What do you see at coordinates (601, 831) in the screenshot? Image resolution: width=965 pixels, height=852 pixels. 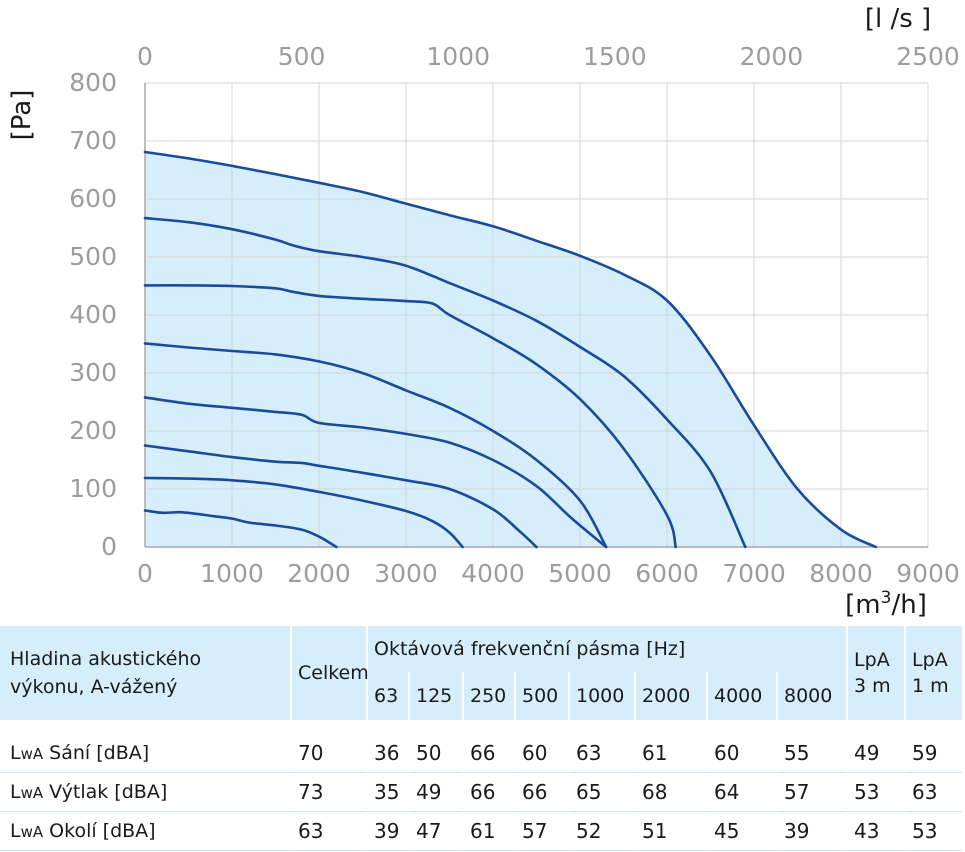 I see `table-cell: 52` at bounding box center [601, 831].